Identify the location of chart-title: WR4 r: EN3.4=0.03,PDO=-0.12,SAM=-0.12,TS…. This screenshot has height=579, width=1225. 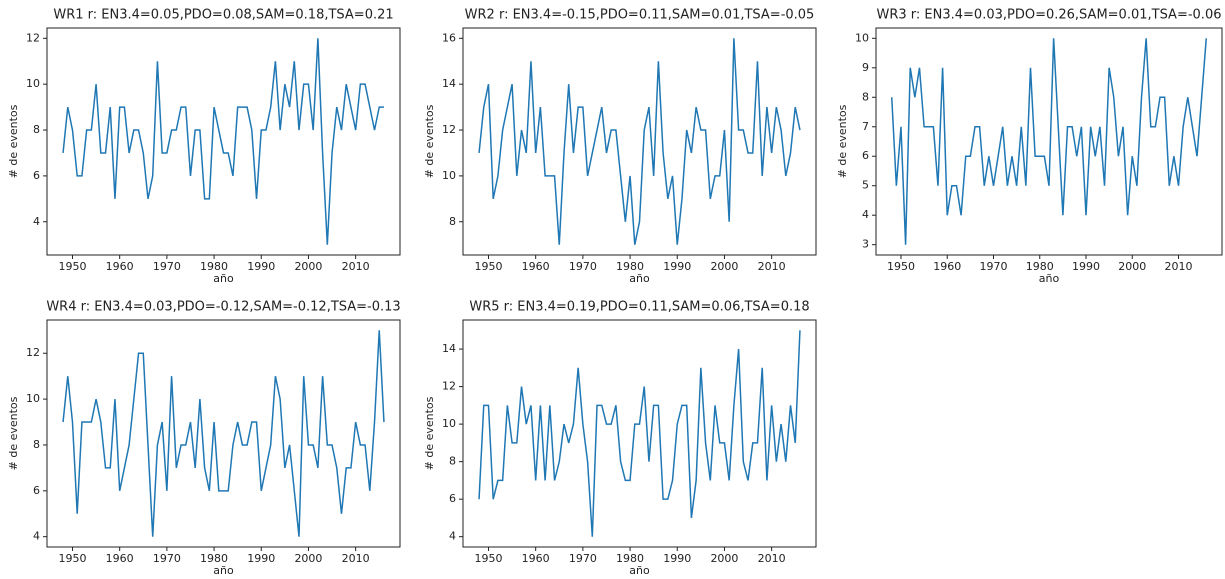
(223, 307).